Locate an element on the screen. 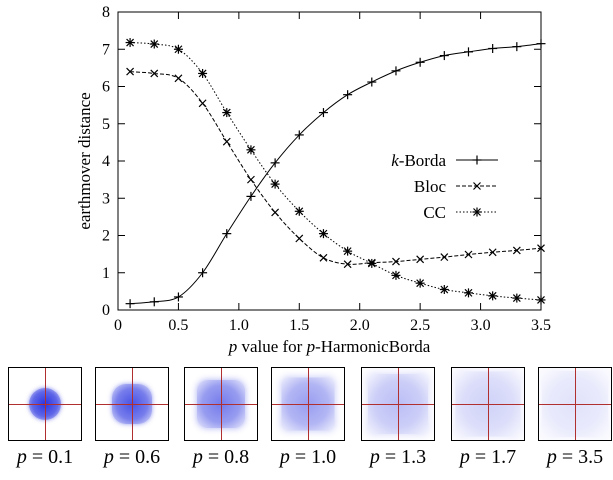  thumbnail-caption: p = 0.1 is located at coordinates (45, 457).